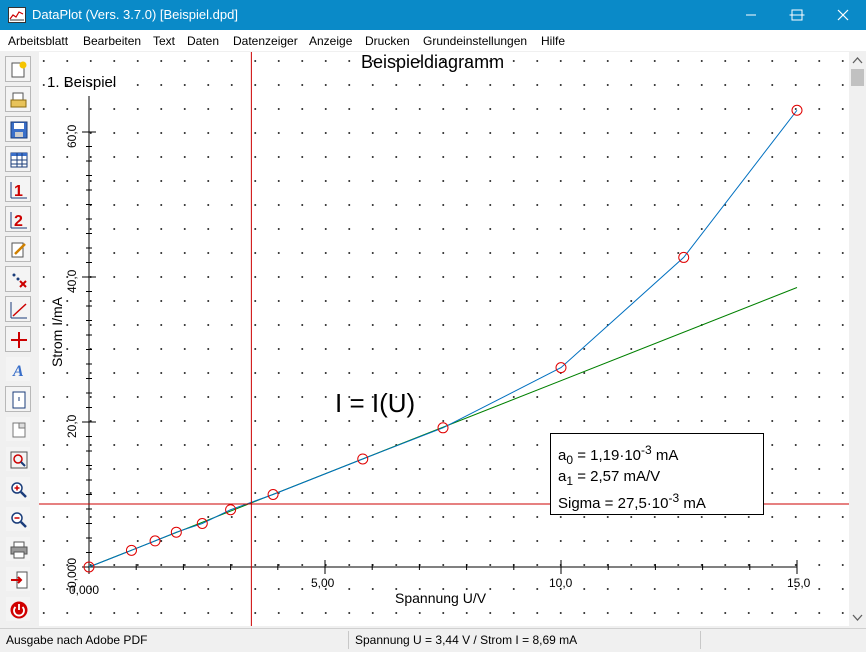 The height and width of the screenshot is (652, 866). What do you see at coordinates (797, 15) in the screenshot?
I see `maximize-icon` at bounding box center [797, 15].